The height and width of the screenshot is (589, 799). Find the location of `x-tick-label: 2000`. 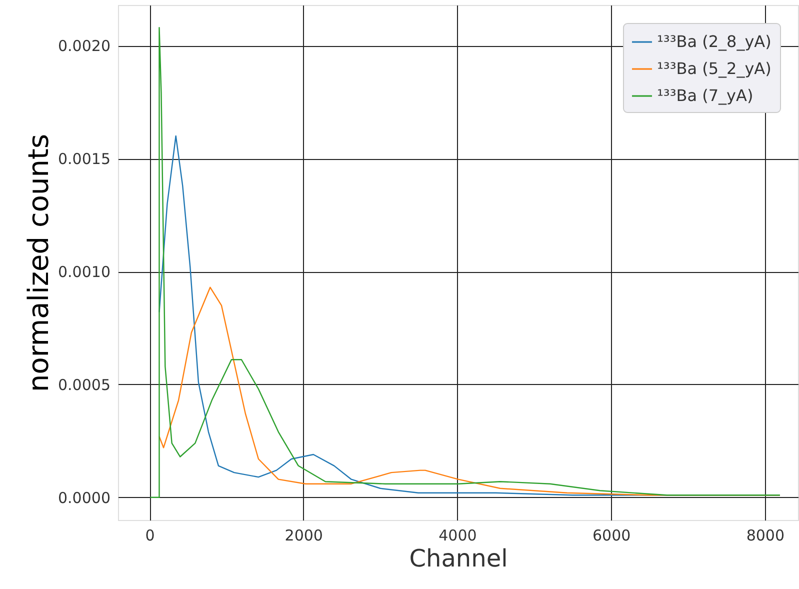

x-tick-label: 2000 is located at coordinates (303, 535).